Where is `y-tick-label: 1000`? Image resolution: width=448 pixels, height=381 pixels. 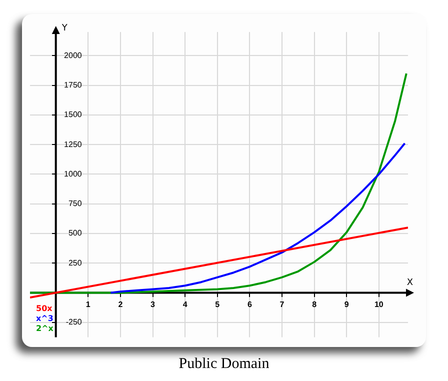
y-tick-label: 1000 is located at coordinates (73, 173).